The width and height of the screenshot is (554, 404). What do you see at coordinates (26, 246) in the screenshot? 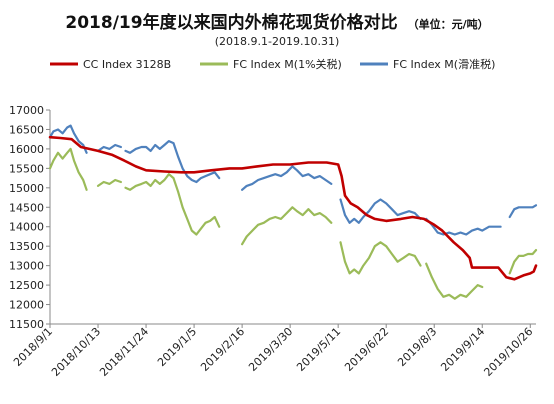
I see `y-tick-label: 13500` at bounding box center [26, 246].